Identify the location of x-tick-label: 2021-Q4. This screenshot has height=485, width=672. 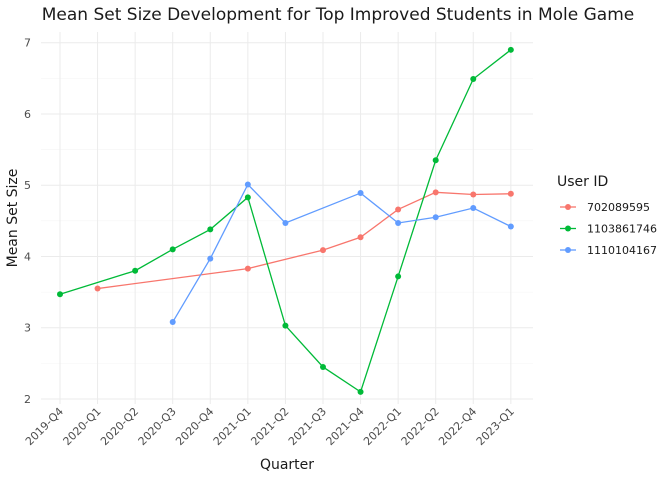
(345, 426).